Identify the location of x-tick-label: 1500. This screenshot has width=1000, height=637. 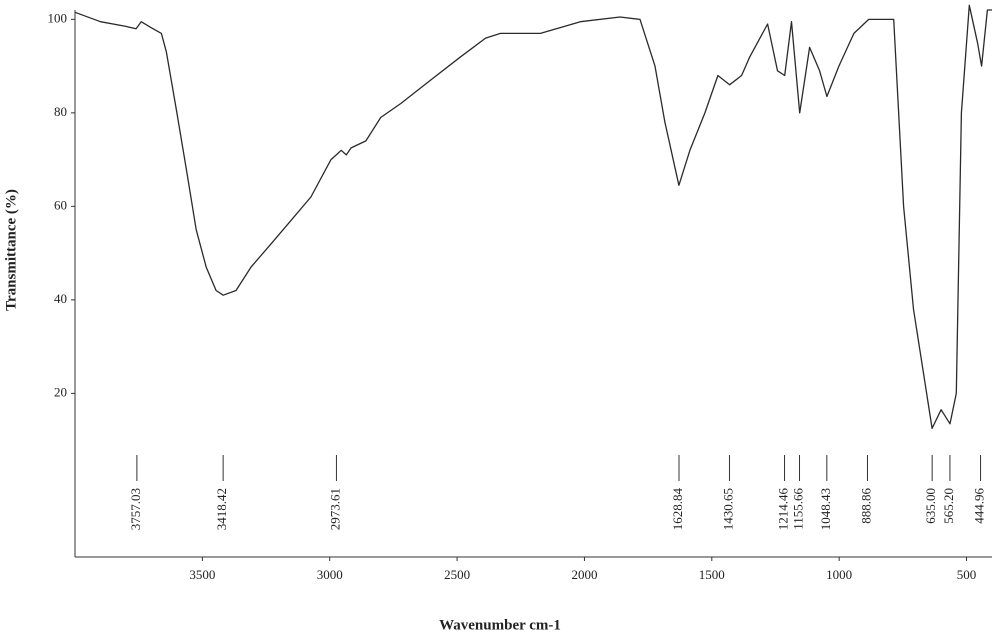
(712, 574).